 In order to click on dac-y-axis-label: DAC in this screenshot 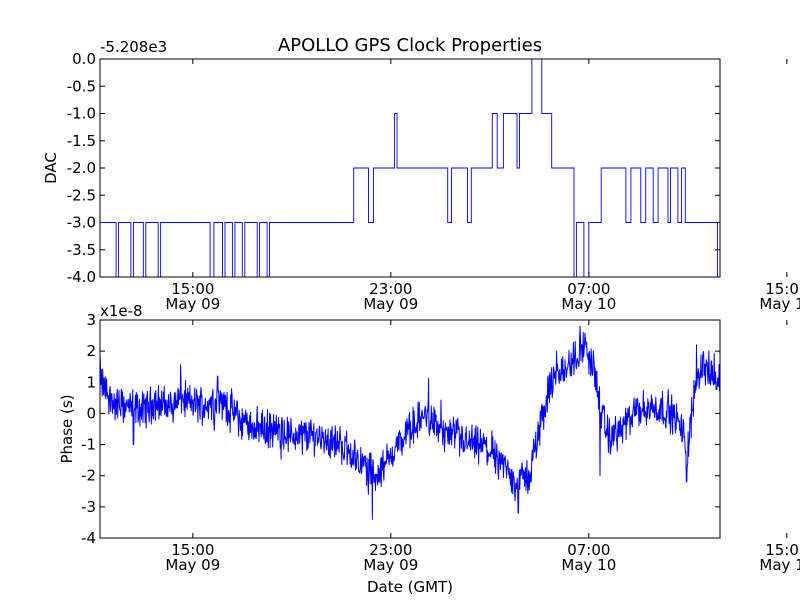, I will do `click(51, 168)`.